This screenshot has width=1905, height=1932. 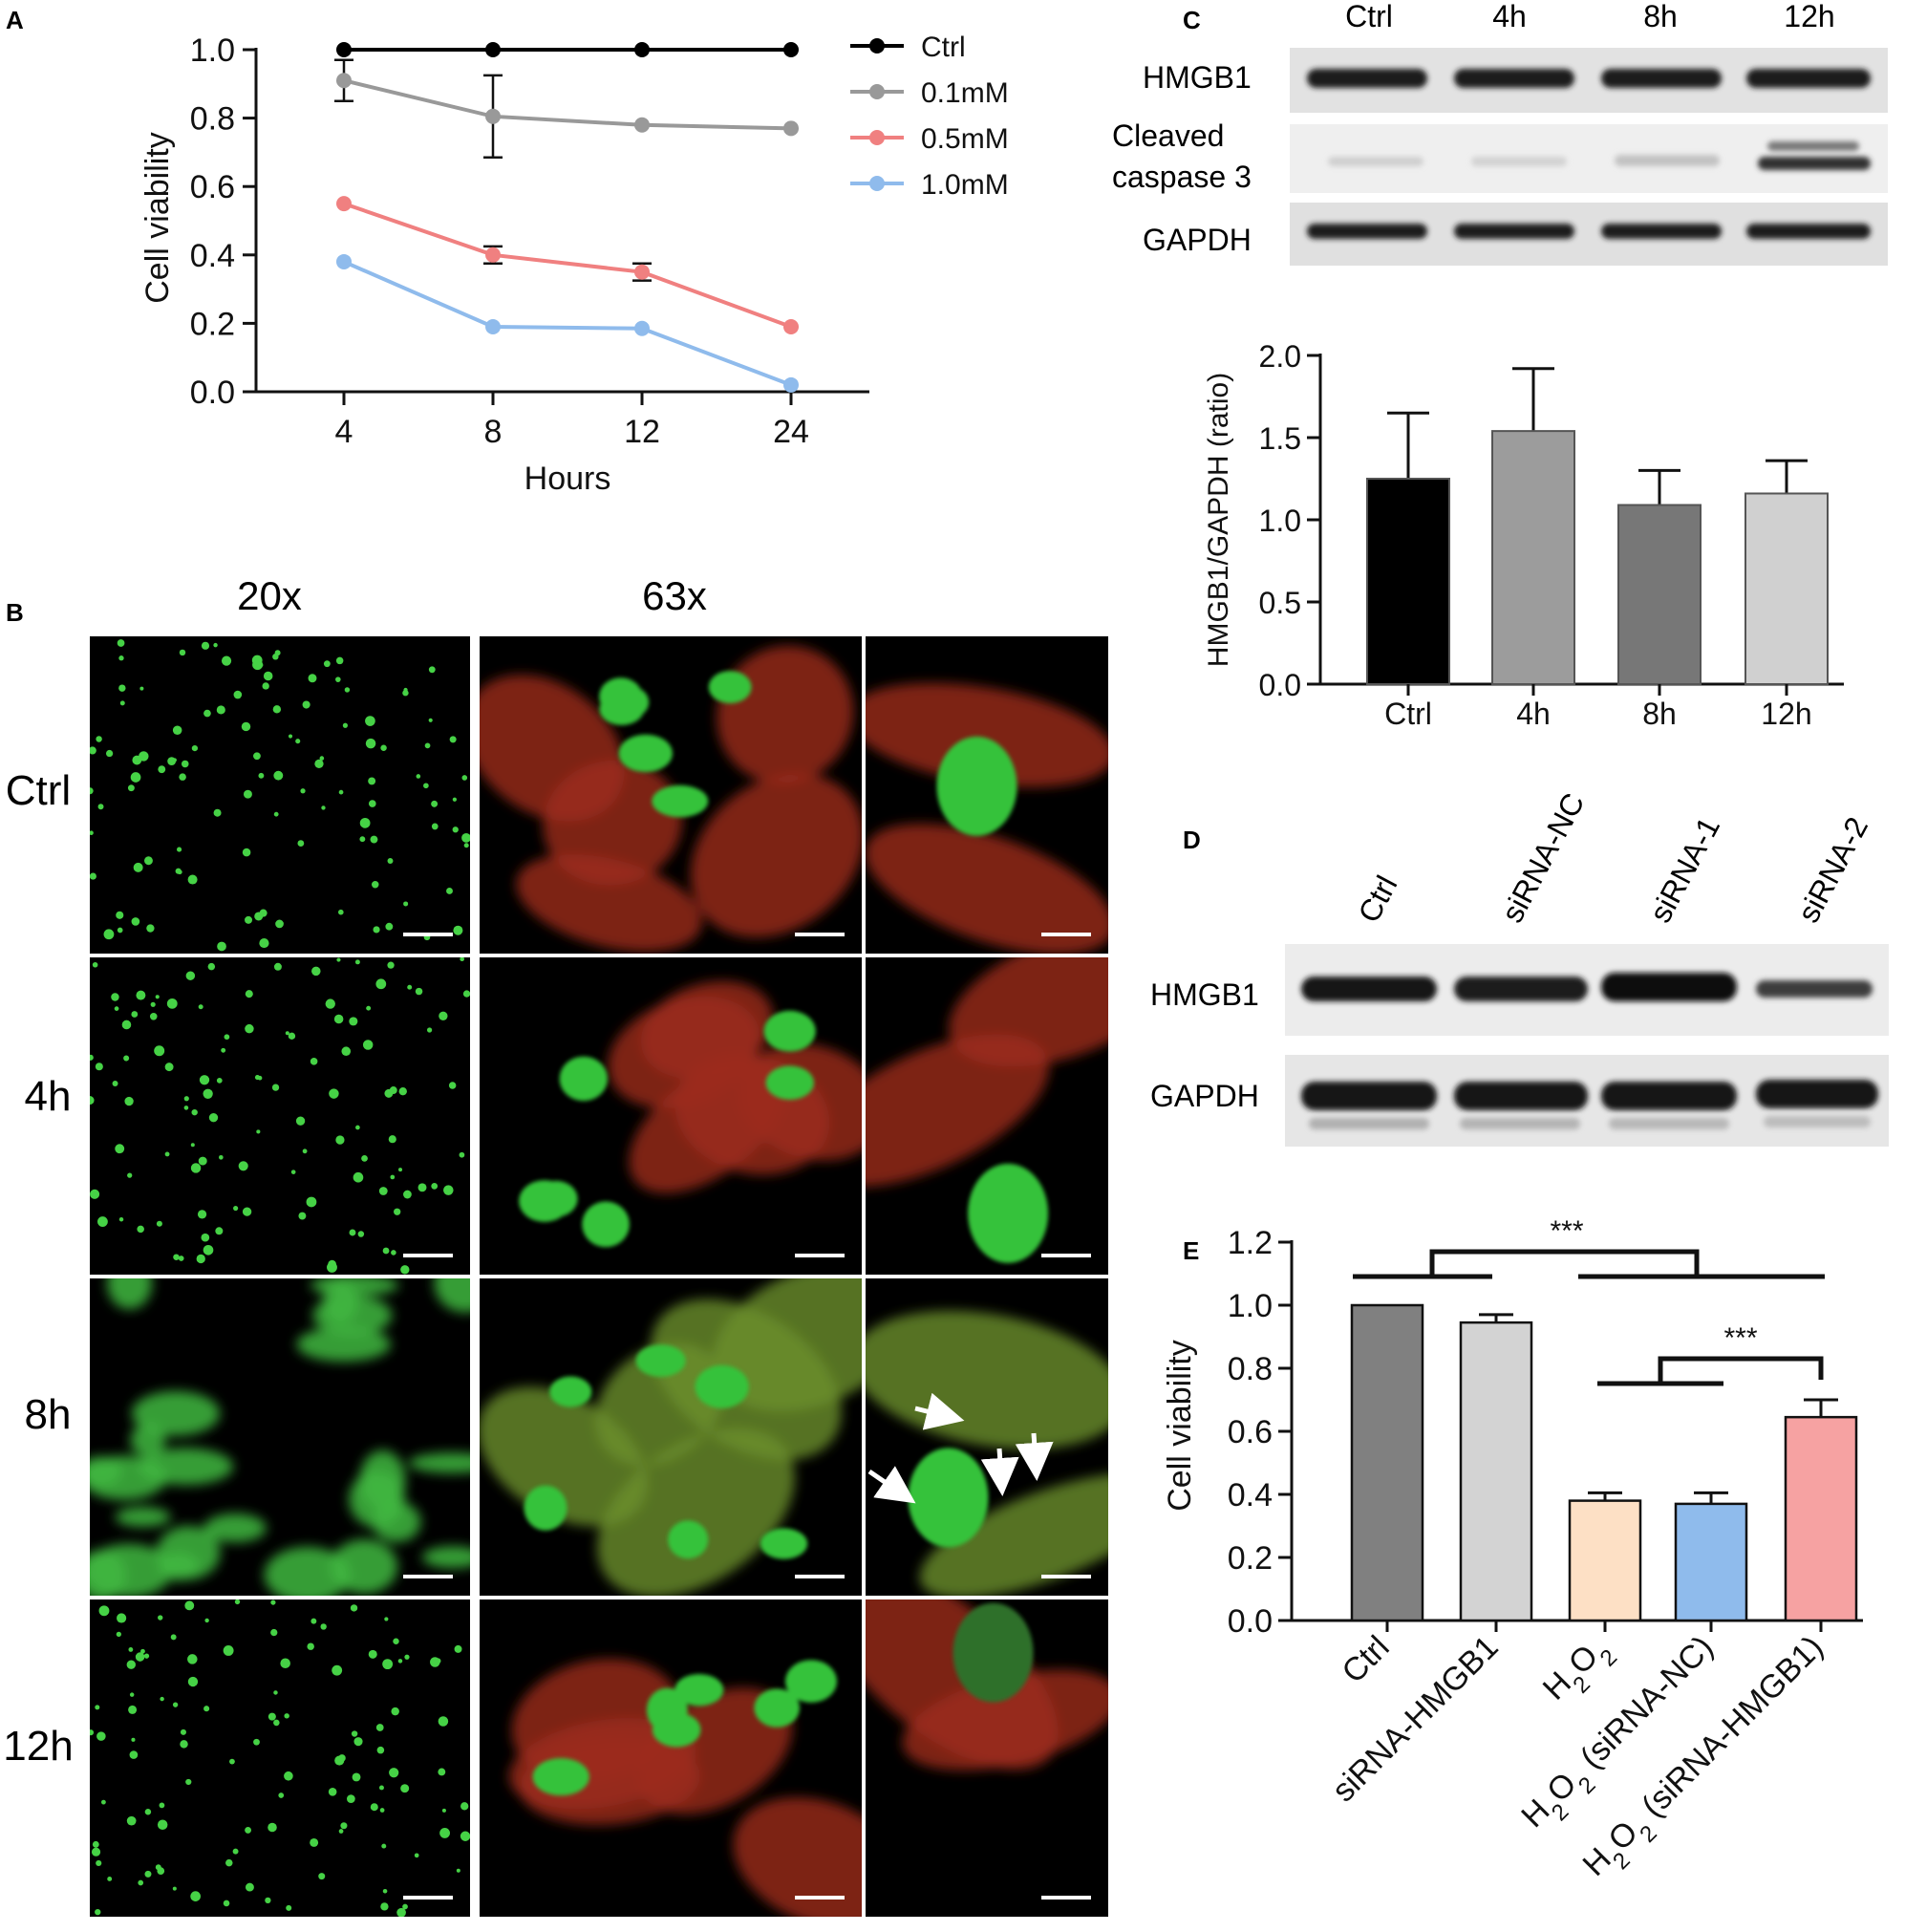 What do you see at coordinates (1197, 240) in the screenshot?
I see `blot-c-label-gapdh: GAPDH` at bounding box center [1197, 240].